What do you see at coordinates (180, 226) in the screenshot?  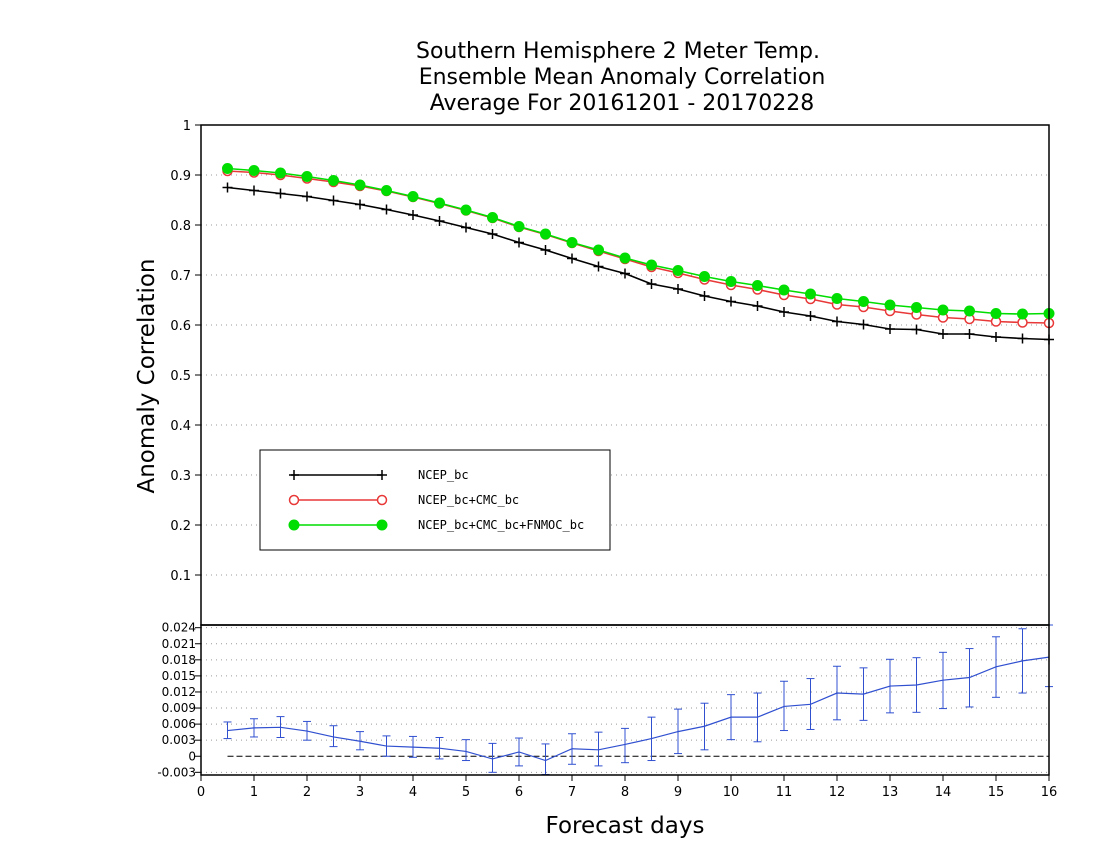 I see `main-y-tick-label: 0.8` at bounding box center [180, 226].